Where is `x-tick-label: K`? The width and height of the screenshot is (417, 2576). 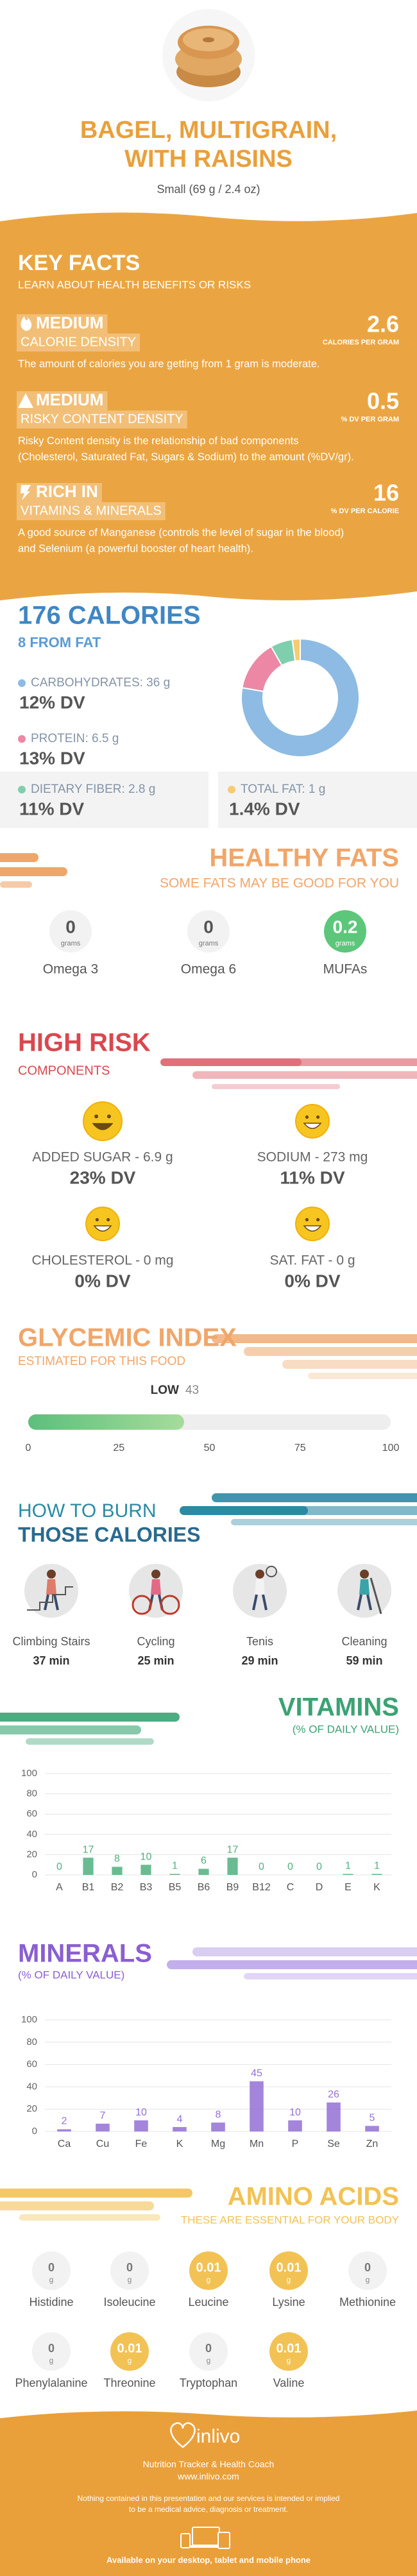 x-tick-label: K is located at coordinates (179, 2144).